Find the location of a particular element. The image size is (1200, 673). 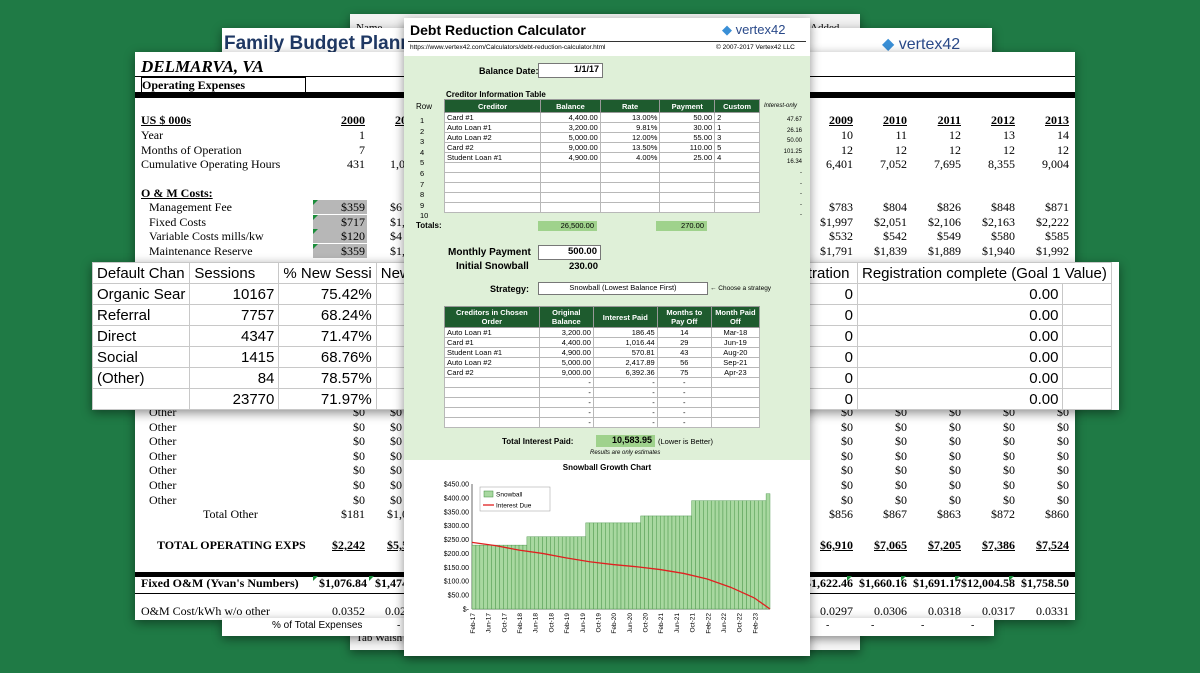

interest-only-value: - is located at coordinates (801, 173).